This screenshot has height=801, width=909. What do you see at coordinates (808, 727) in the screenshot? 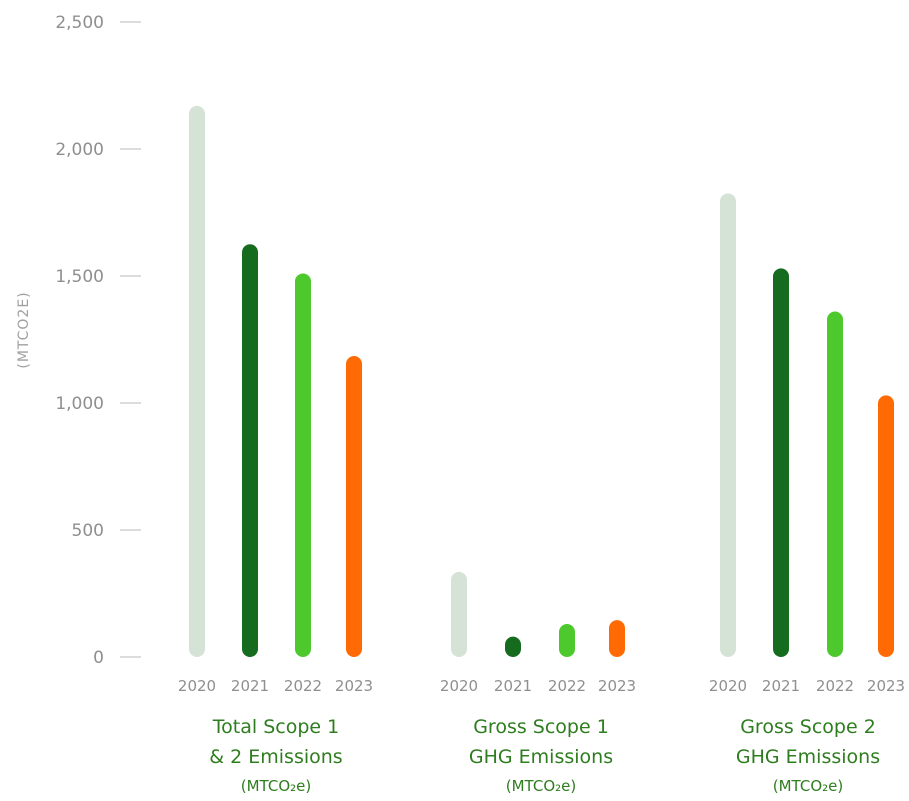
I see `group-title-line: Gross Scope 2` at bounding box center [808, 727].